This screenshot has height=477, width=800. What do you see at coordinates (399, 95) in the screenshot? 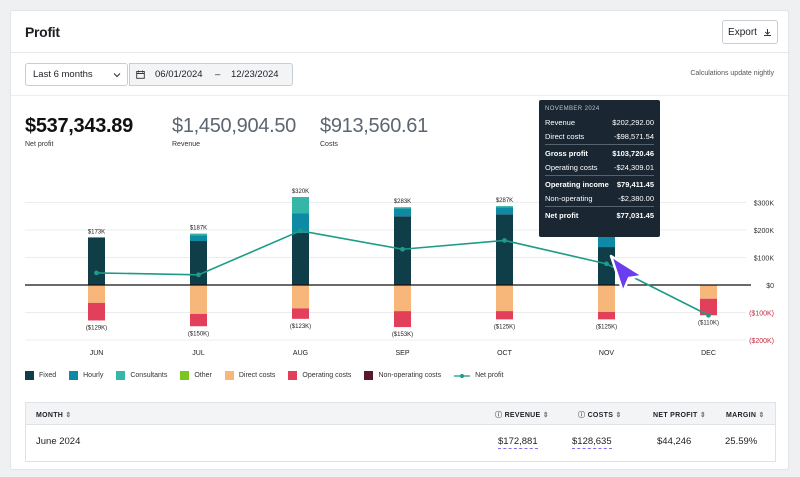
I see `divider` at bounding box center [399, 95].